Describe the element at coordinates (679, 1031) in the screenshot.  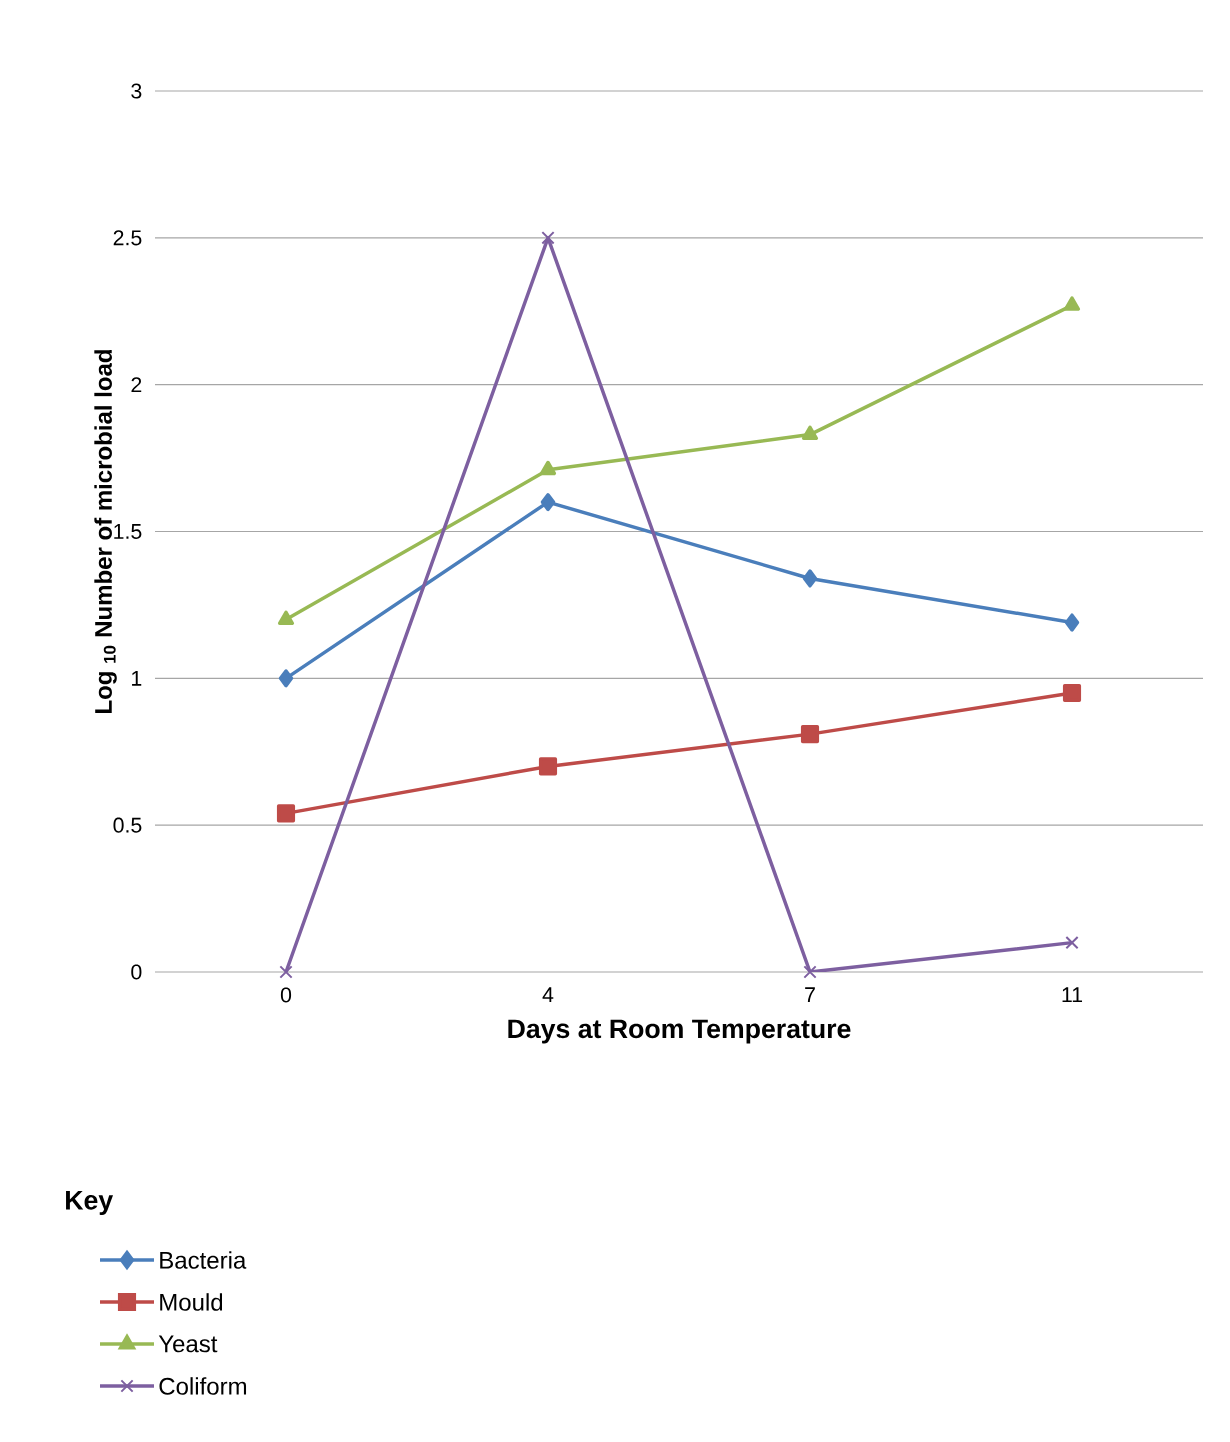
I see `x-axis-title: Days at Room Temperature` at that location.